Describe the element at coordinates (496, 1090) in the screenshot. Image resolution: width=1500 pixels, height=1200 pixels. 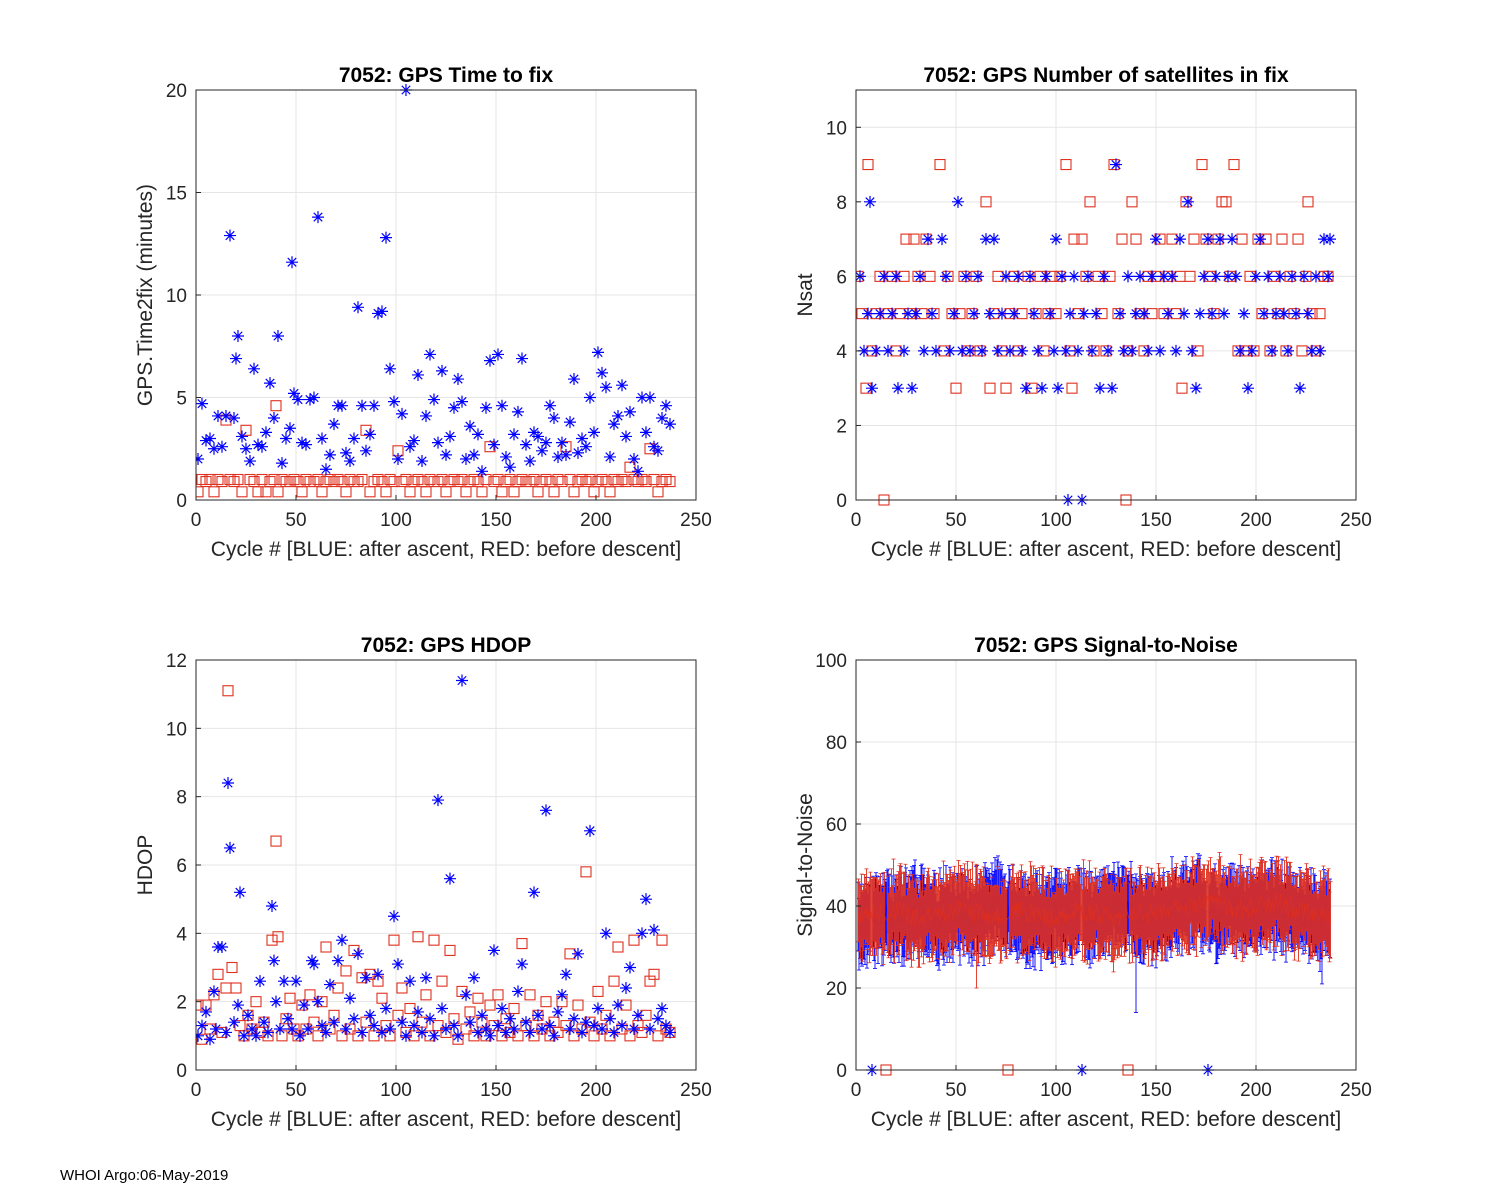
I see `x-tick-label: 150` at that location.